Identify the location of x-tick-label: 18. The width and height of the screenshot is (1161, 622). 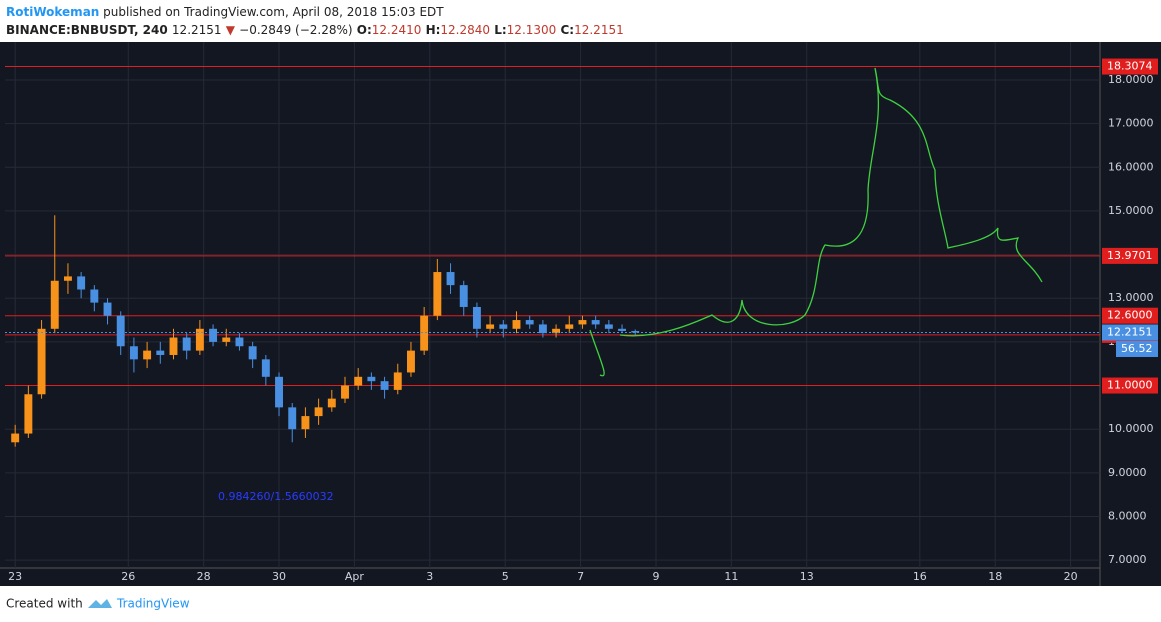
(995, 576).